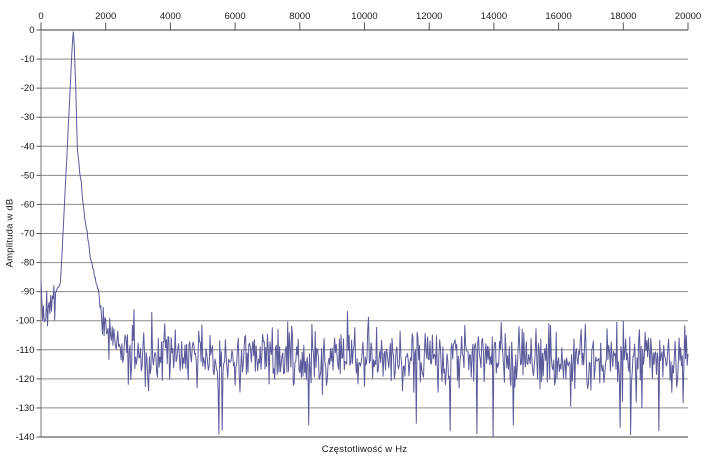 This screenshot has width=705, height=465. What do you see at coordinates (429, 16) in the screenshot?
I see `x-tick-label: 12000` at bounding box center [429, 16].